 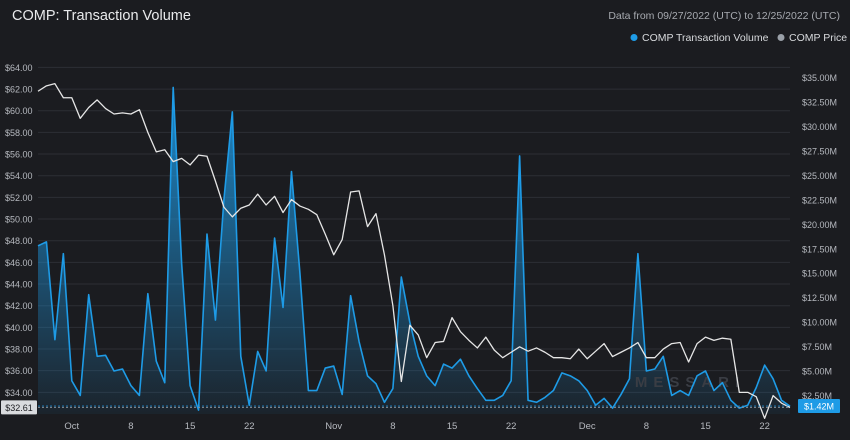 I want to click on x-tick-label: Dec, so click(x=587, y=426).